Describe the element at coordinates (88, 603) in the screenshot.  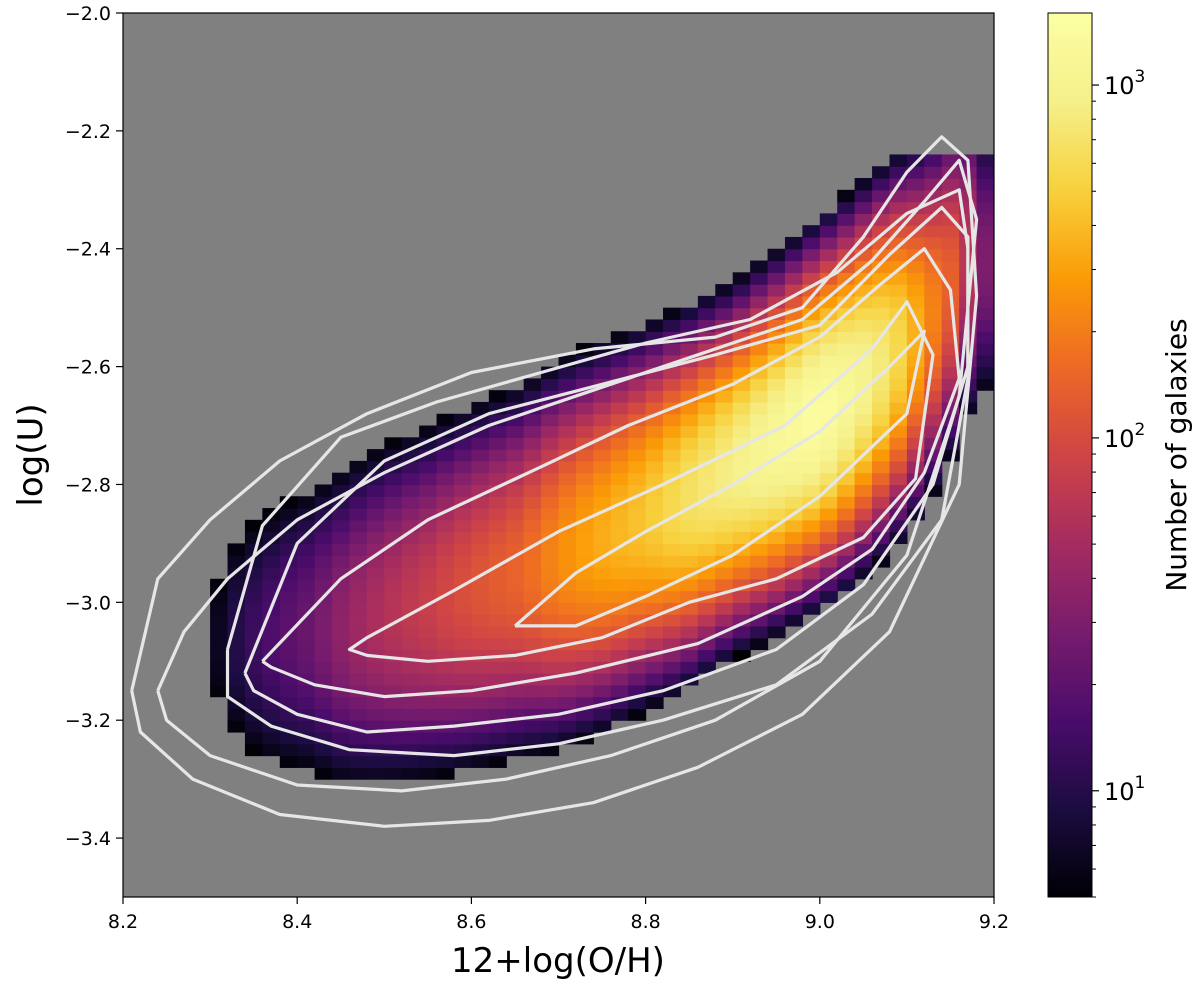
I see `y-tick-label: −3.0` at that location.